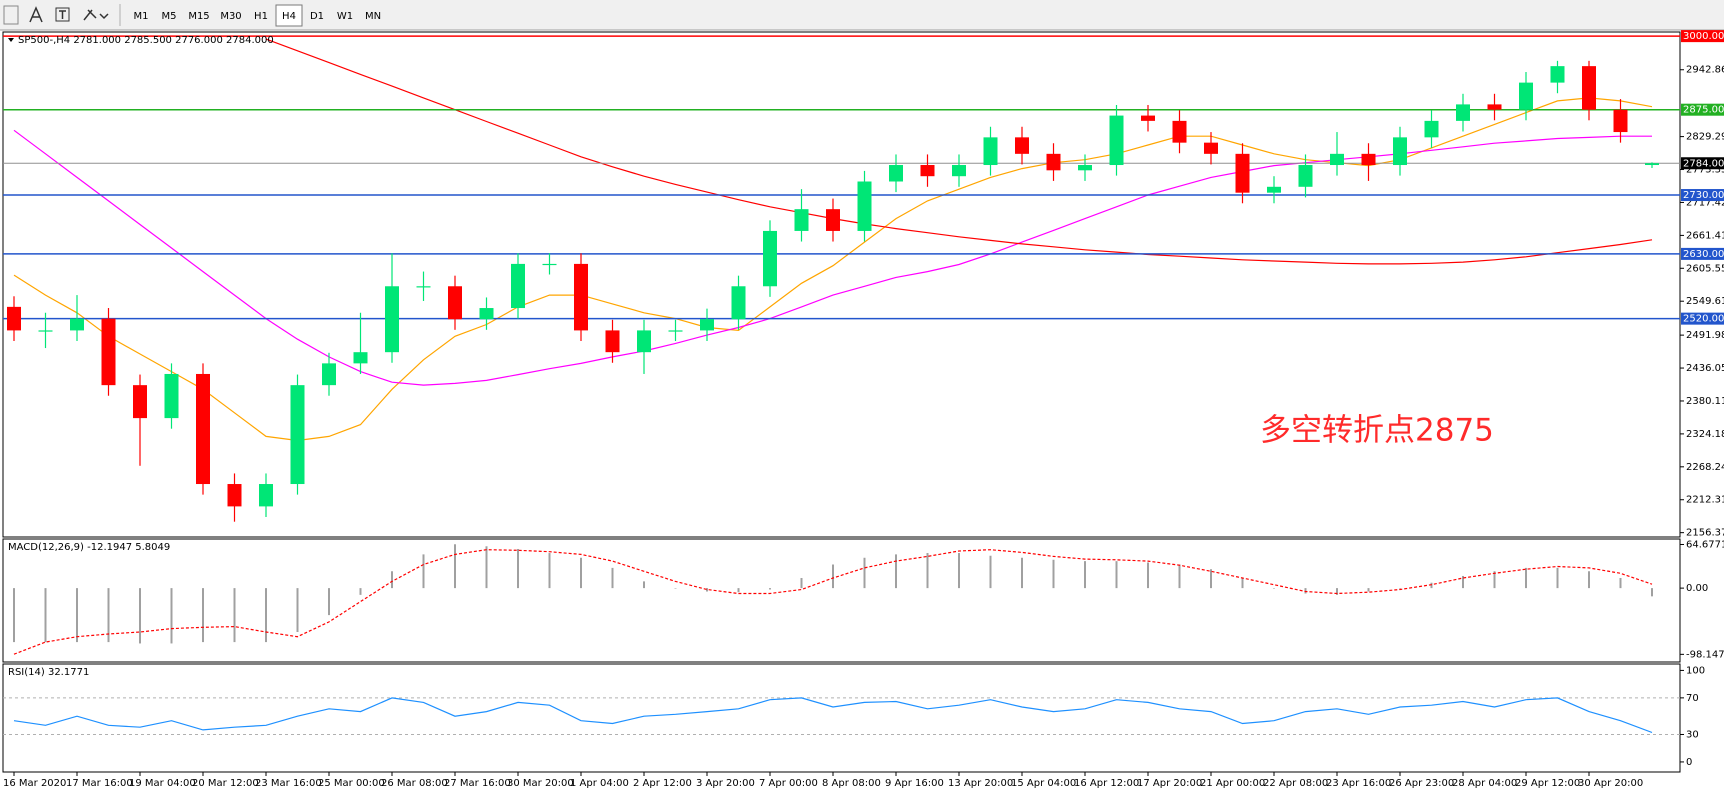  Describe the element at coordinates (1377, 431) in the screenshot. I see `annotation: 多空转折点2875` at that location.